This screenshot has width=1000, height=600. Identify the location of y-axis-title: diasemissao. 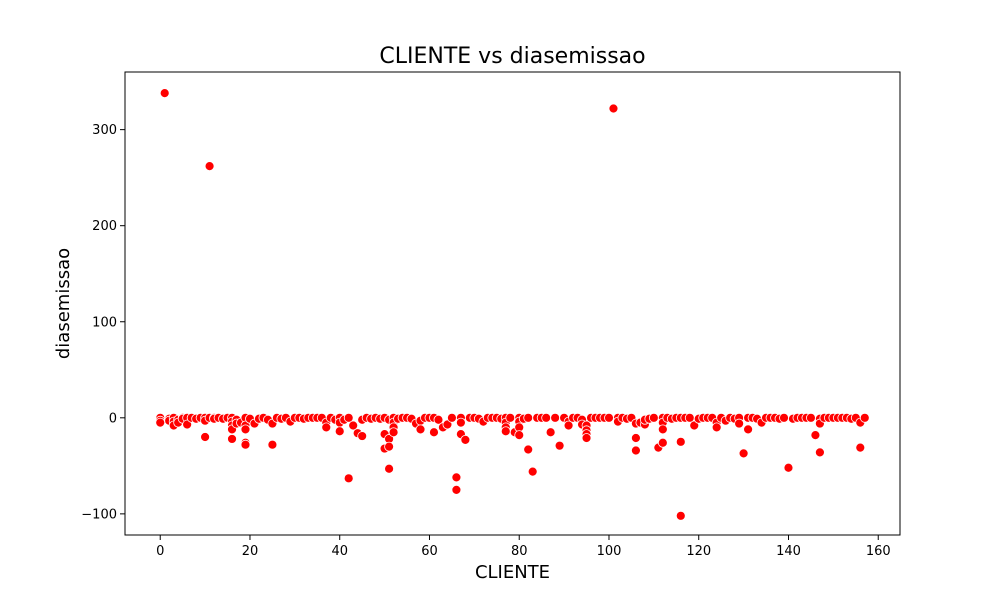
(63, 303).